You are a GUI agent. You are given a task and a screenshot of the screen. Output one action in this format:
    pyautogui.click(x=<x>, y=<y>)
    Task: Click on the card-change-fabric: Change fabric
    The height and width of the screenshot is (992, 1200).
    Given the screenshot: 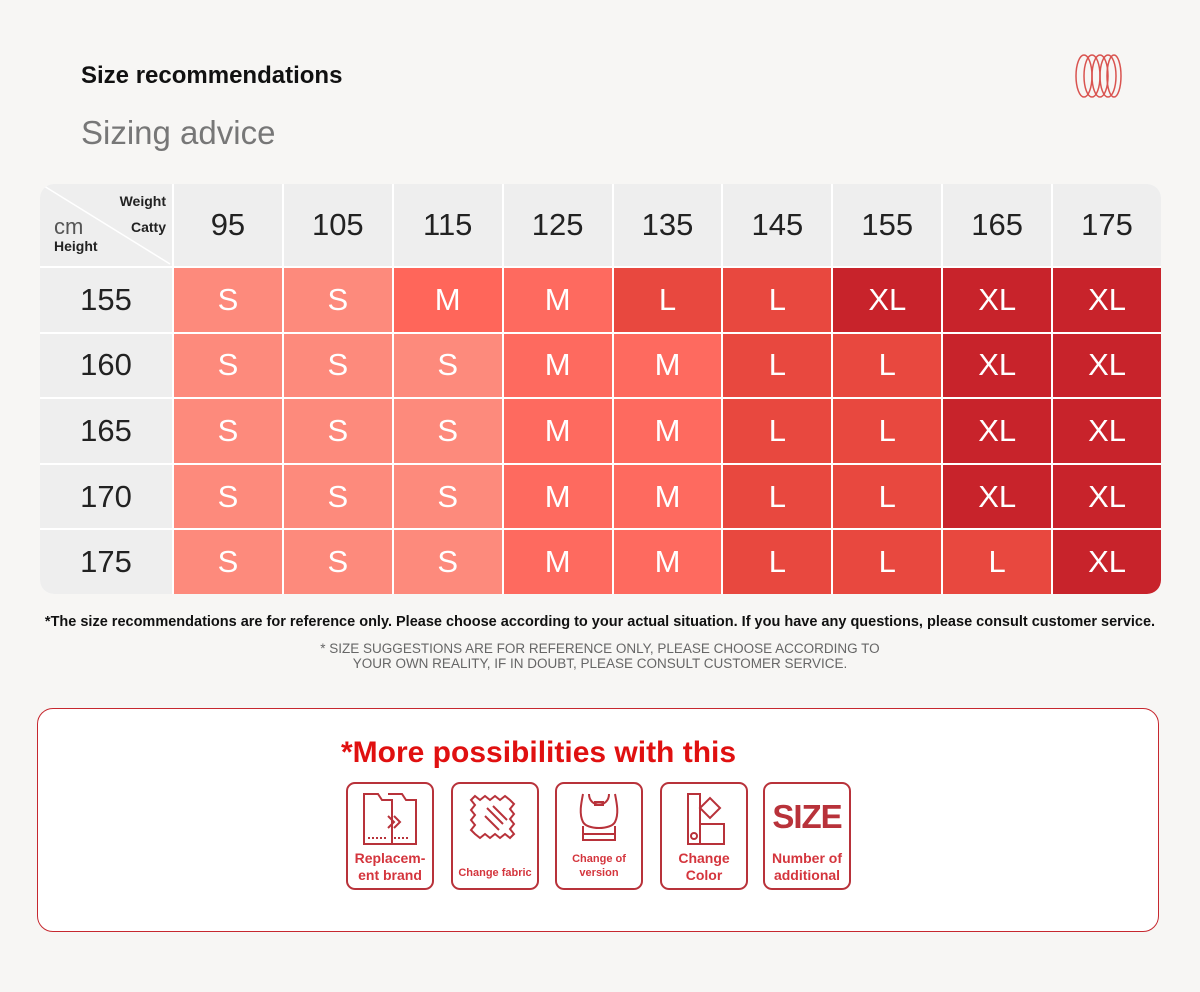 What is the action you would take?
    pyautogui.click(x=495, y=836)
    